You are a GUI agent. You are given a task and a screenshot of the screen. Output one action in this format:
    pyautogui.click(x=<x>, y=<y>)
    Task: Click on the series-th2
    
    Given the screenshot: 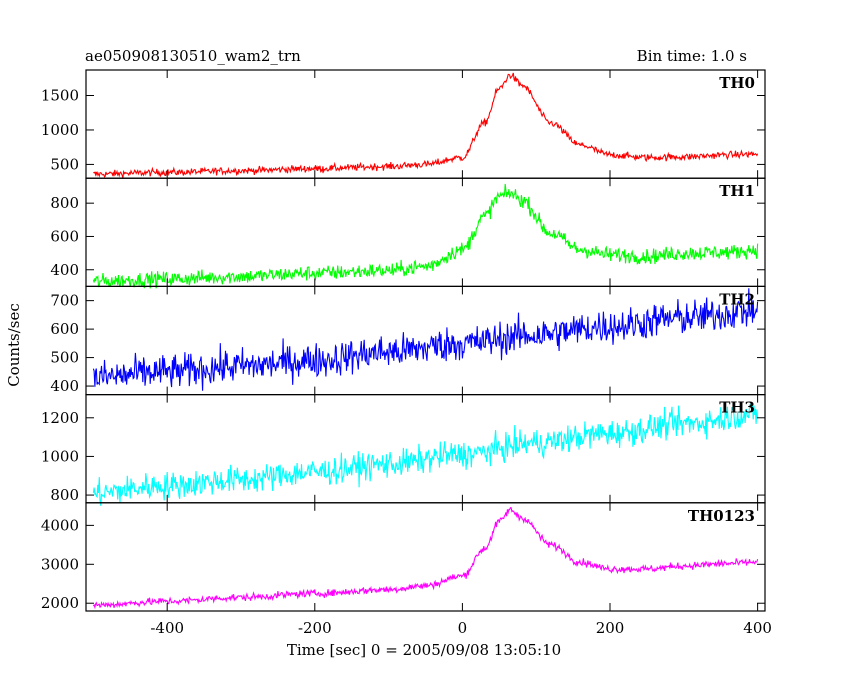 What is the action you would take?
    pyautogui.click(x=425, y=339)
    